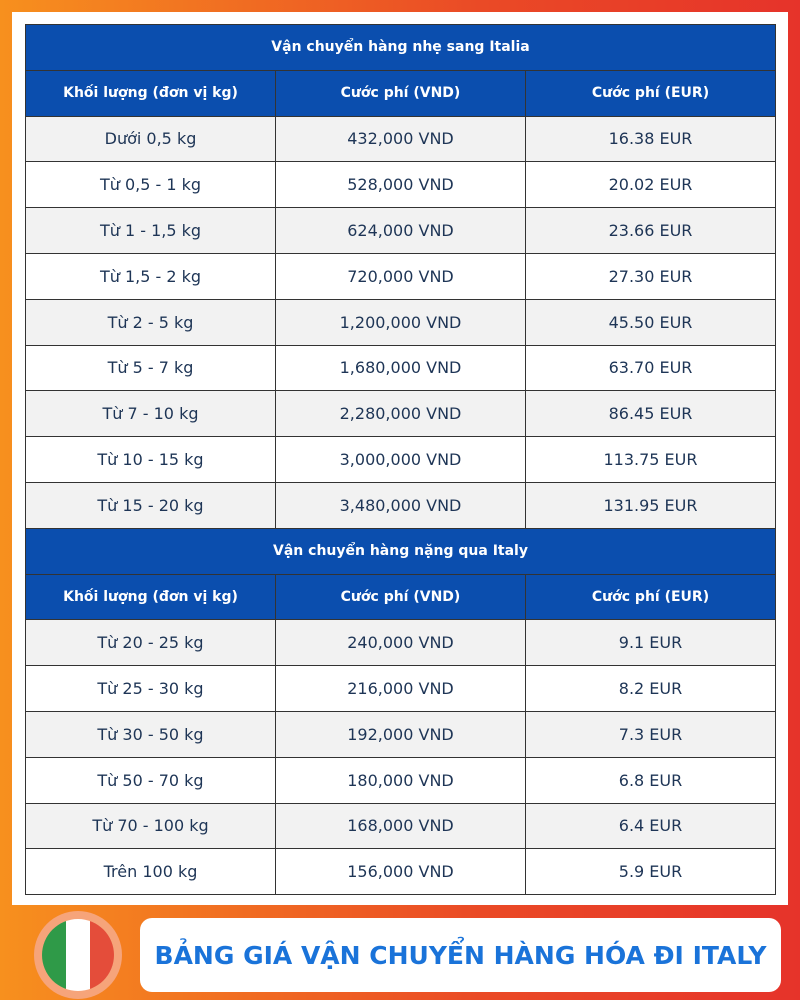 The width and height of the screenshot is (800, 1000). I want to click on data-cell: 156,000 VND, so click(400, 872).